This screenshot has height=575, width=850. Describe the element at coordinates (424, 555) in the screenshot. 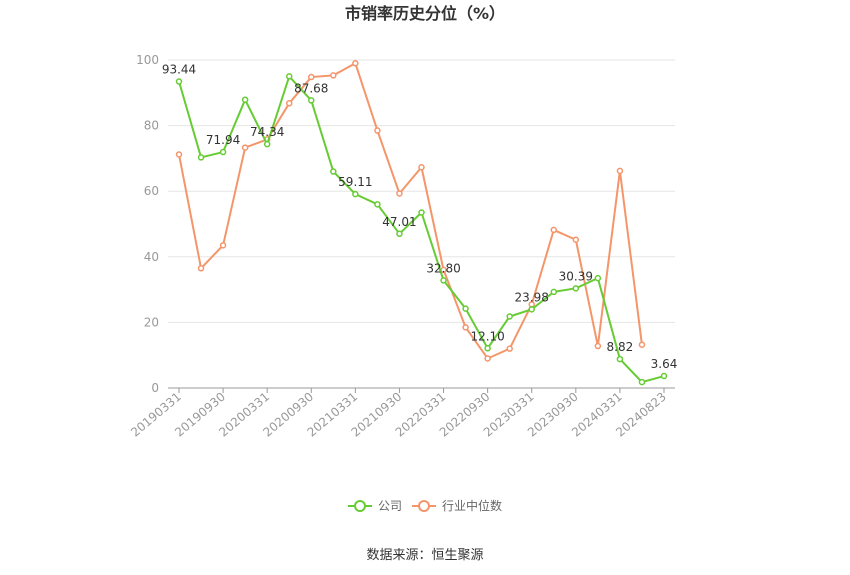

I see `source-note: 数据来源：恒生聚源` at that location.